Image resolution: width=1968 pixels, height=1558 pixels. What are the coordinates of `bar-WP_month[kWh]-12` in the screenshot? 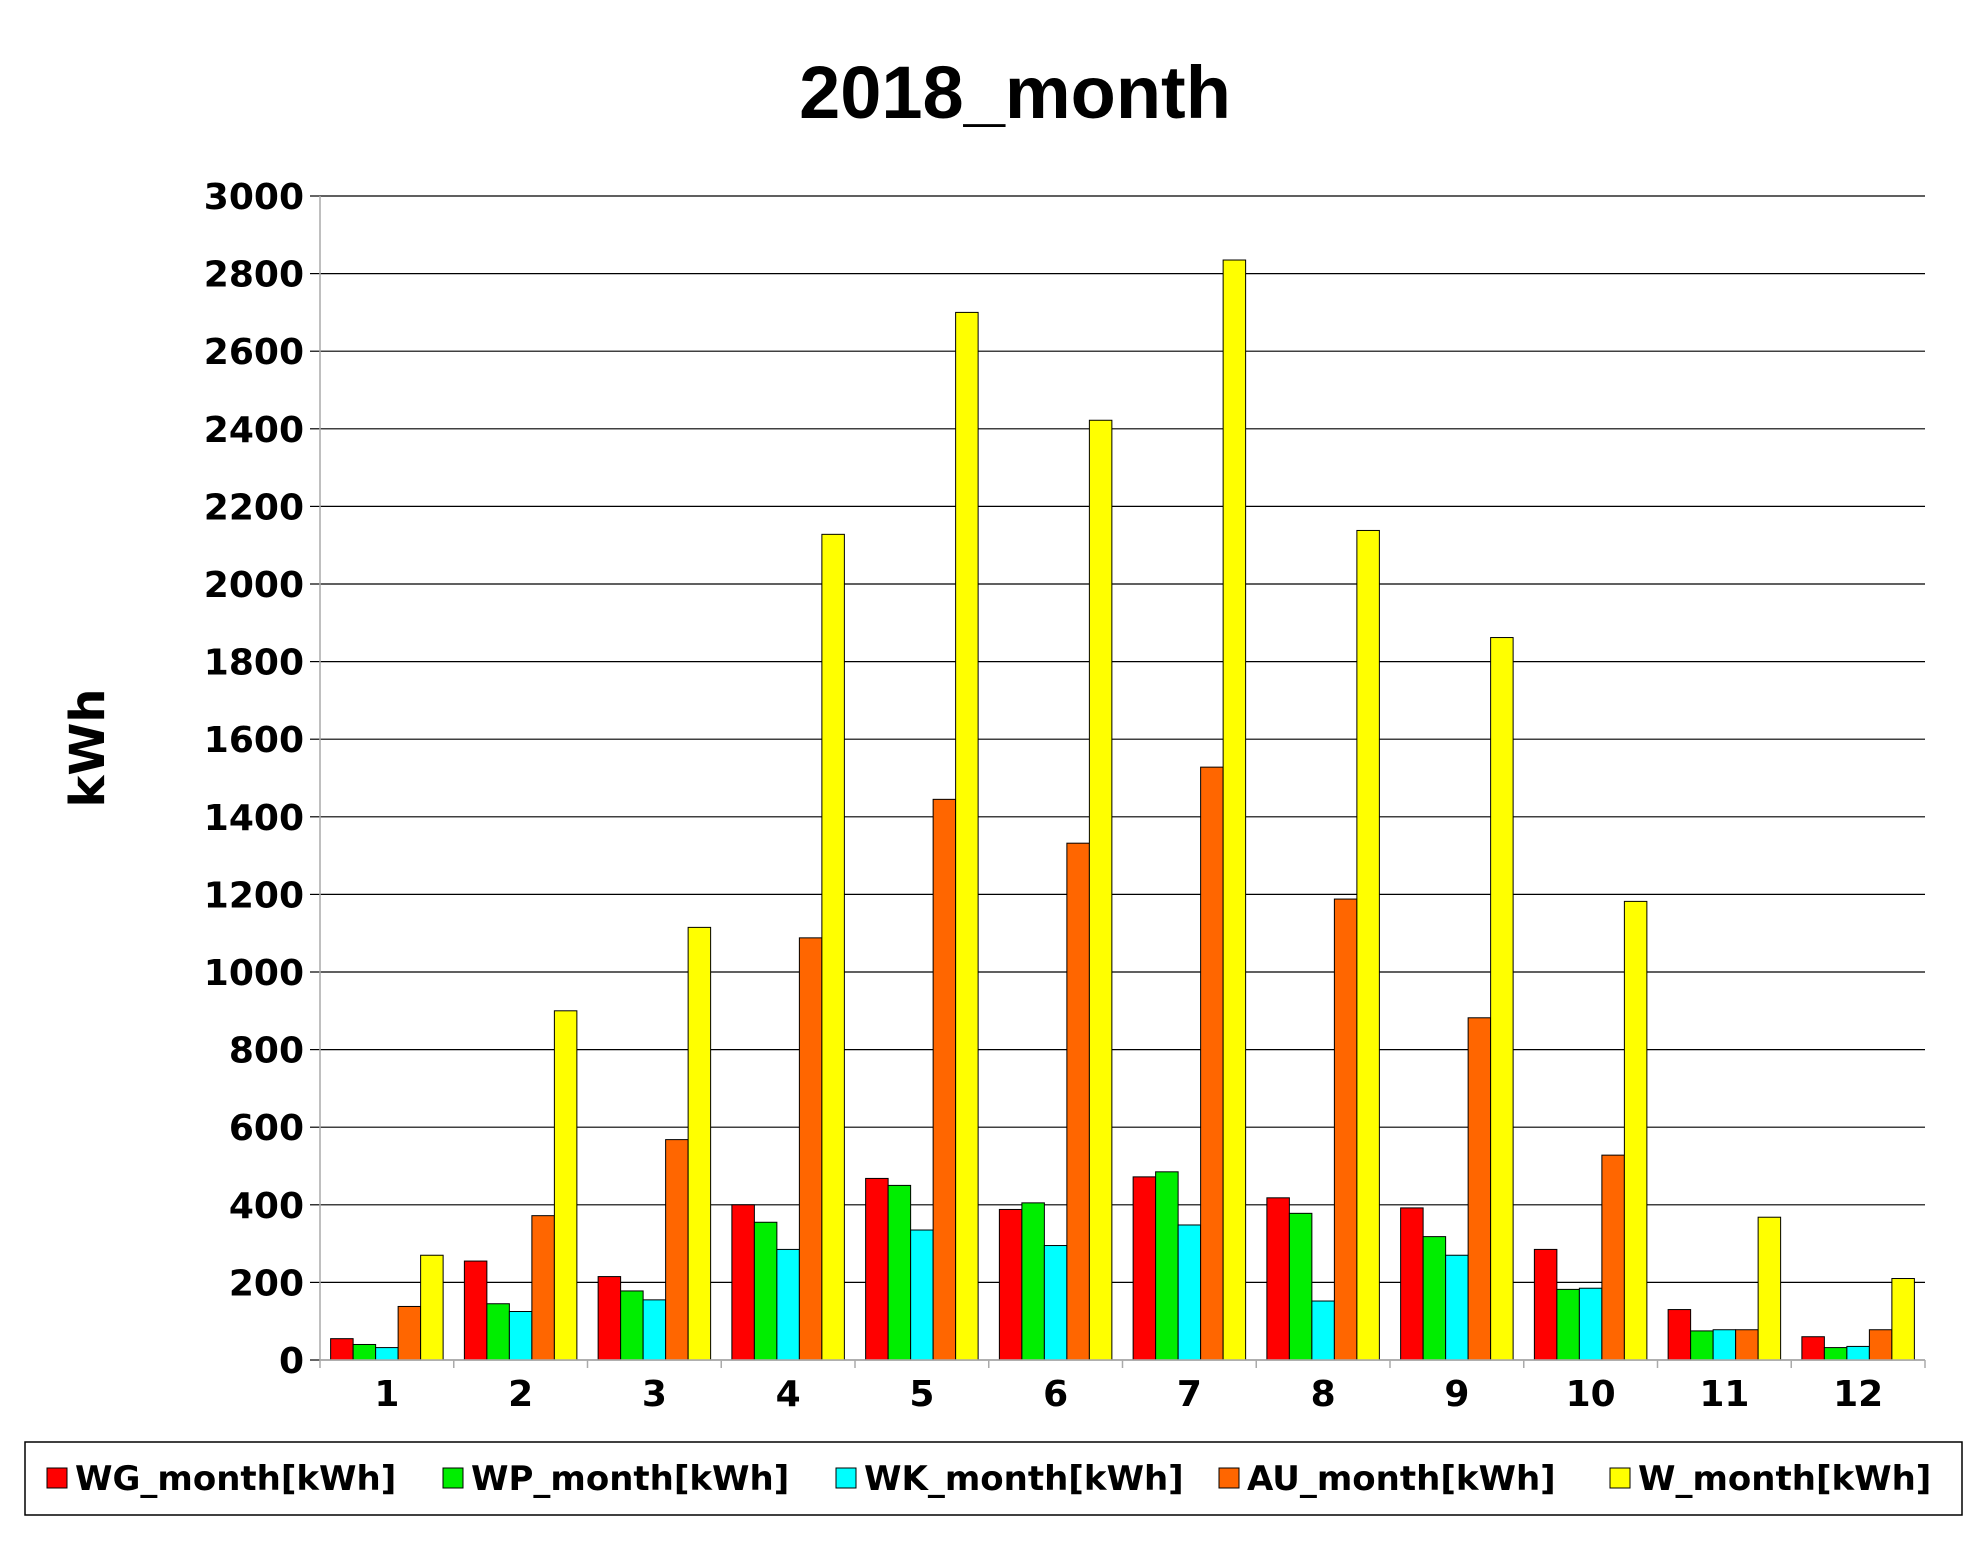 It's located at (1835, 1354).